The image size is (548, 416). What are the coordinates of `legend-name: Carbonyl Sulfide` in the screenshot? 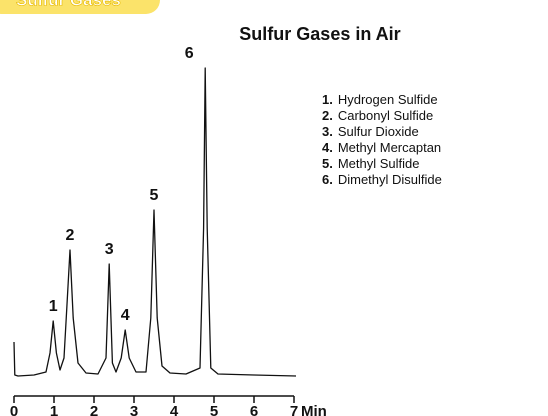 It's located at (385, 115).